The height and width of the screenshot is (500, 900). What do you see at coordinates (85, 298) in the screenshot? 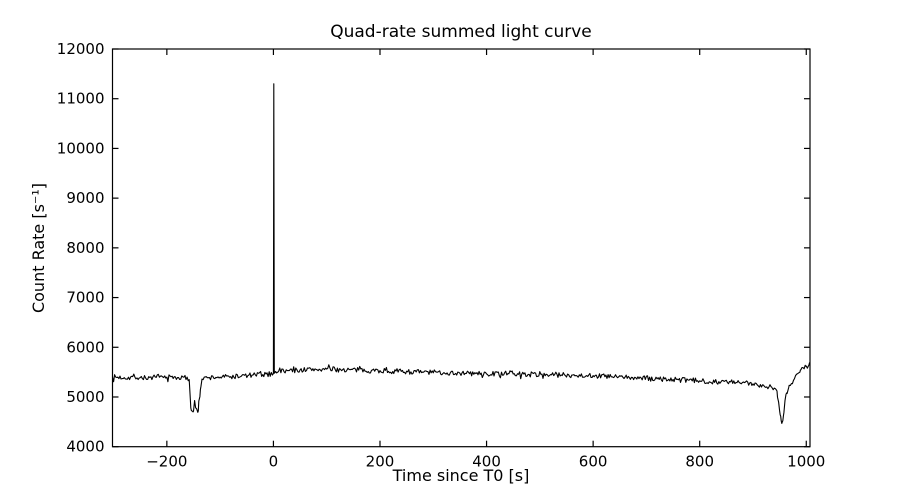
I see `y-tick-label: 7000` at bounding box center [85, 298].